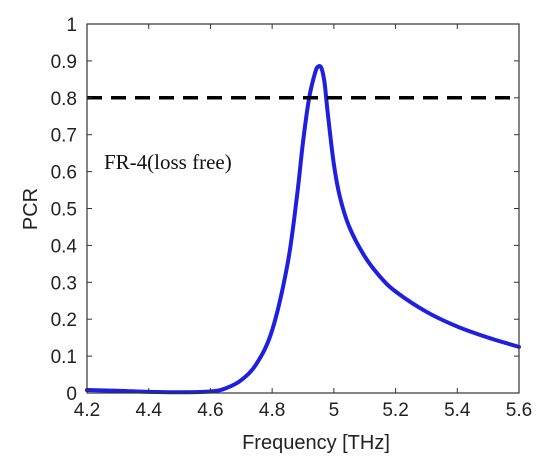 The height and width of the screenshot is (474, 550). What do you see at coordinates (64, 357) in the screenshot?
I see `y-tick-label: 0.1` at bounding box center [64, 357].